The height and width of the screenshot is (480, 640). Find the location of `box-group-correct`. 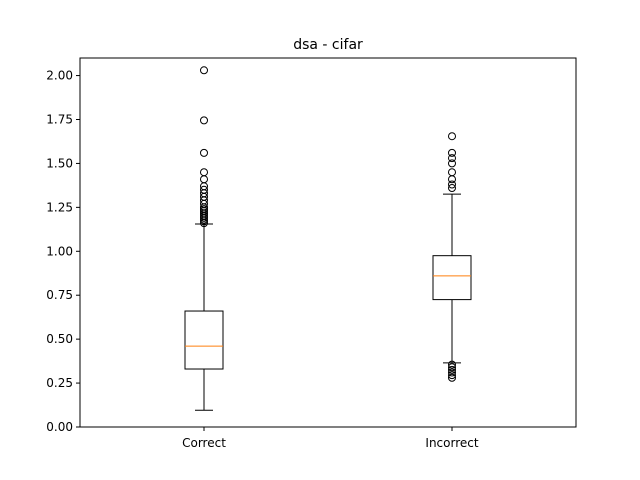

box-group-correct is located at coordinates (204, 238).